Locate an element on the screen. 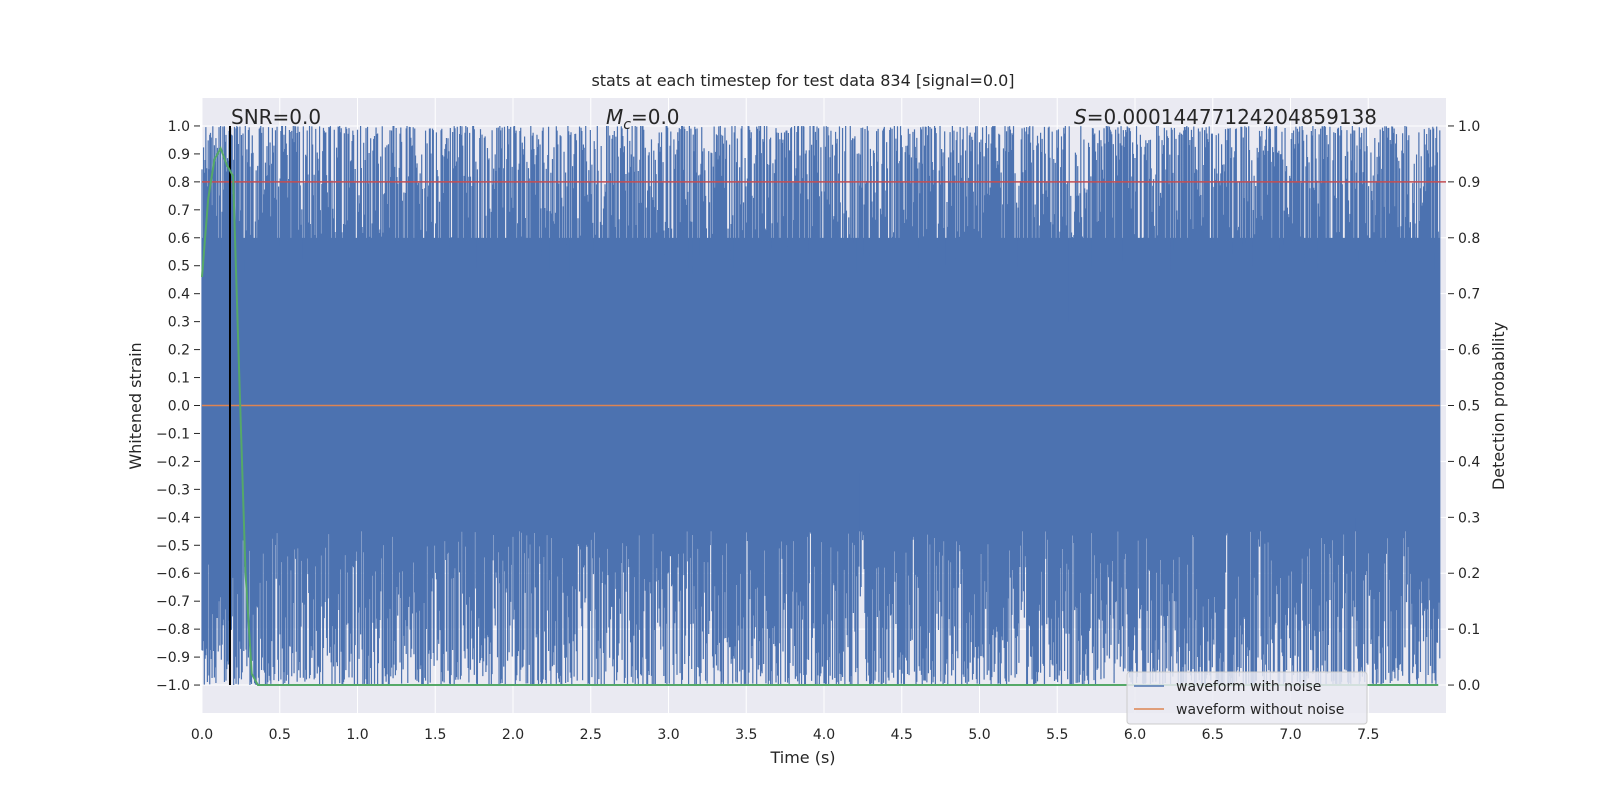  y-right-tick-label: 0.6 is located at coordinates (1469, 351).